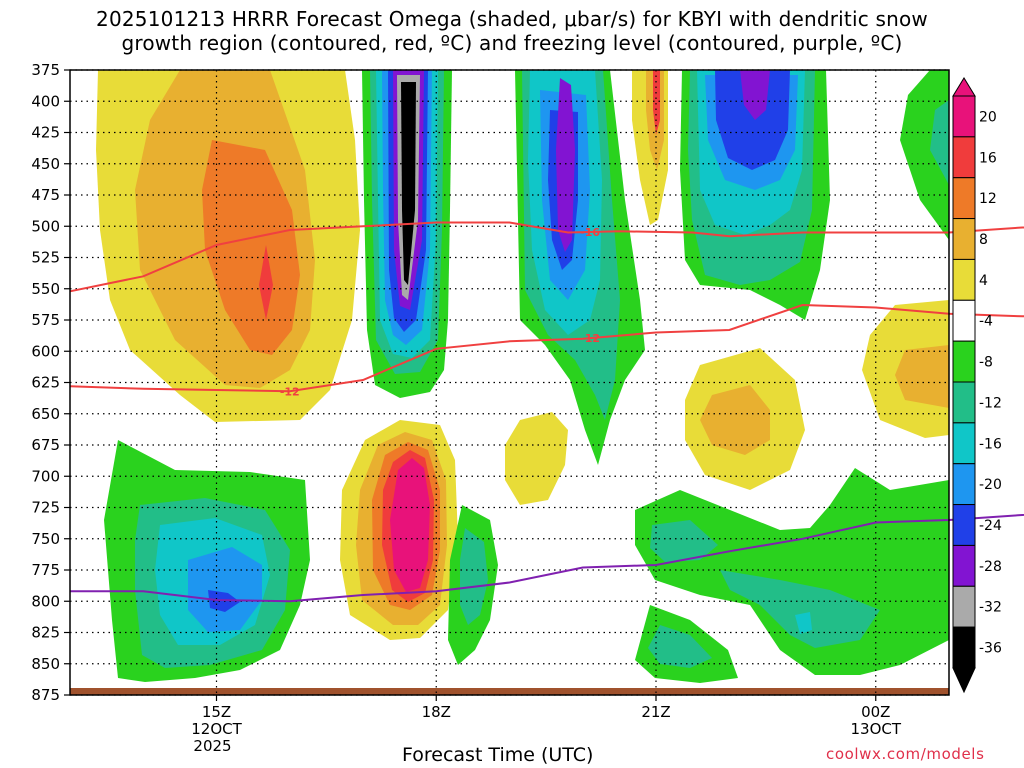 The height and width of the screenshot is (768, 1024). What do you see at coordinates (988, 199) in the screenshot?
I see `colorbar-label: 12` at bounding box center [988, 199].